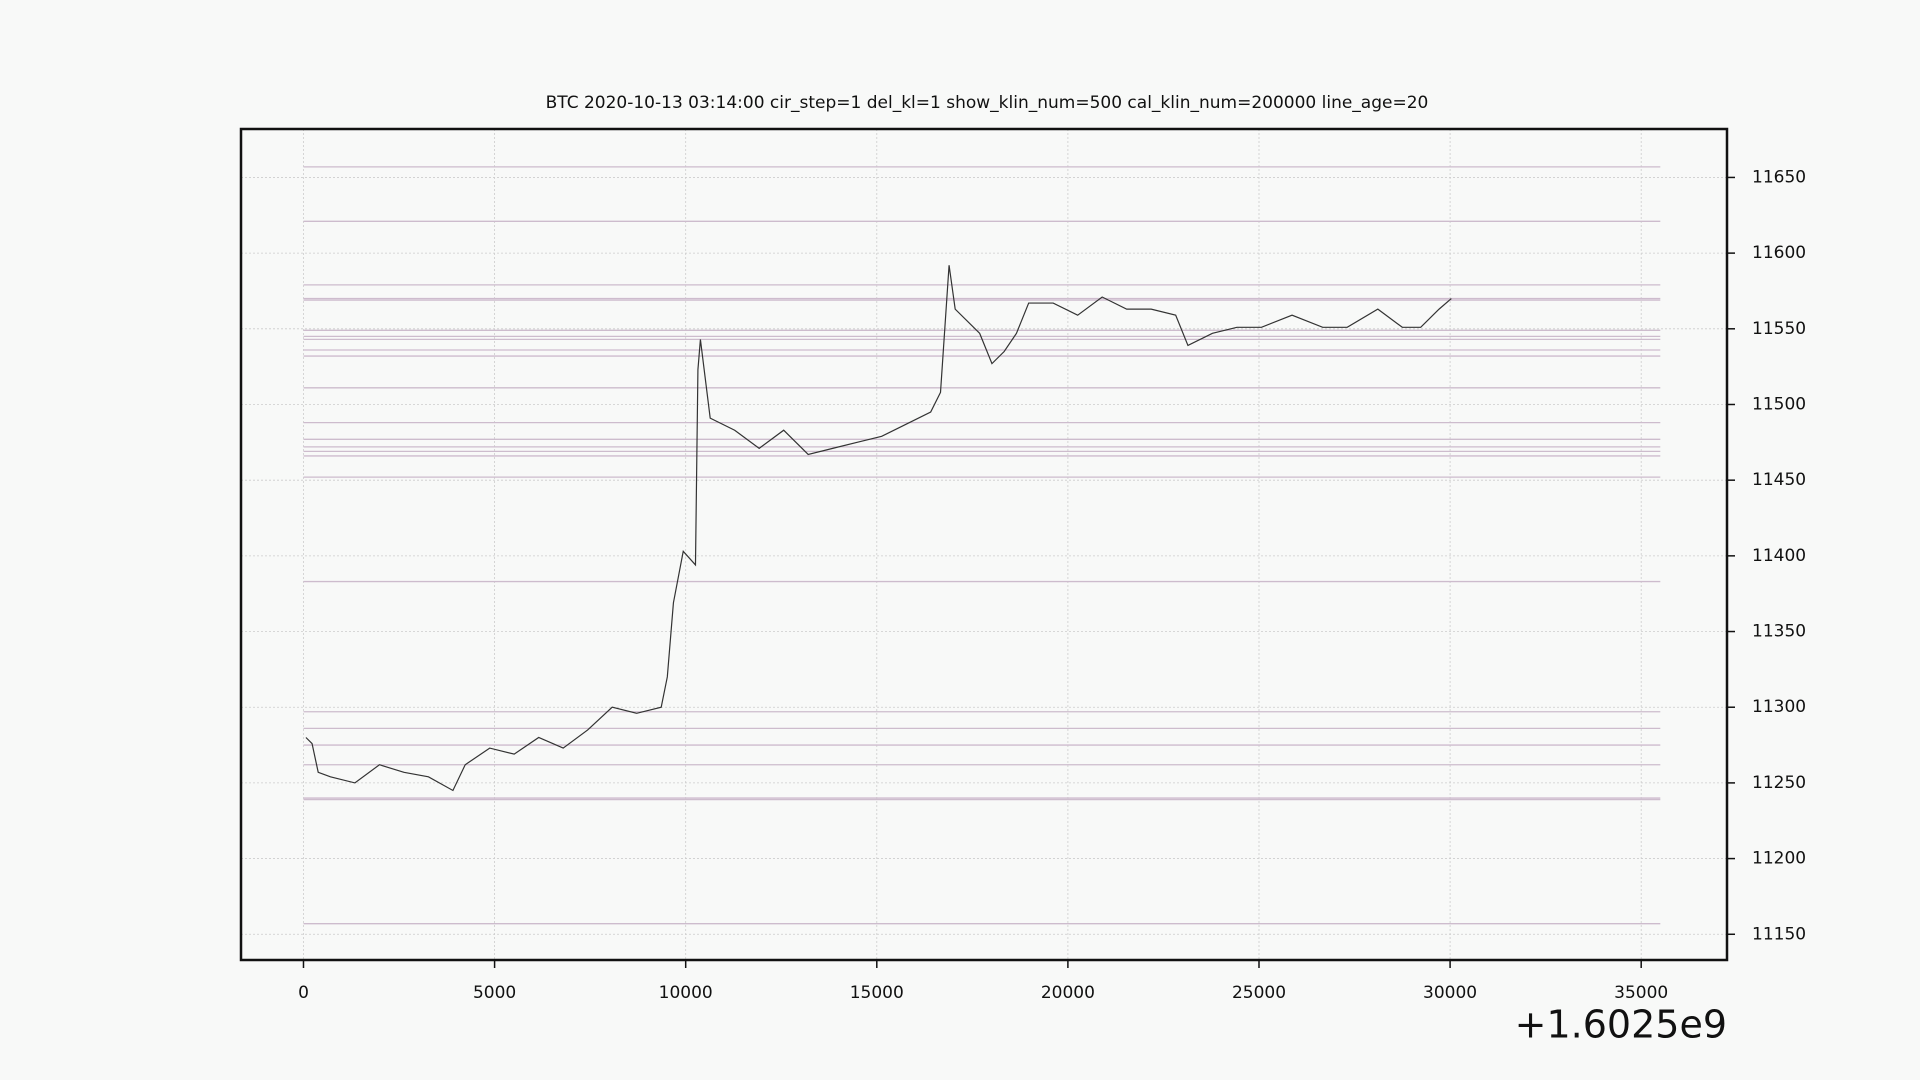 This screenshot has width=1920, height=1080. Describe the element at coordinates (1779, 253) in the screenshot. I see `y-tick-label: 11600` at that location.